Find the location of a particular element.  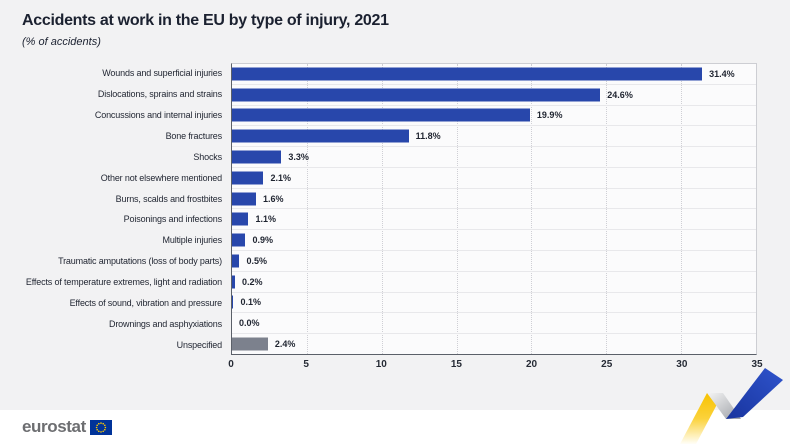

bar-value-label: 19.9% is located at coordinates (549, 115).